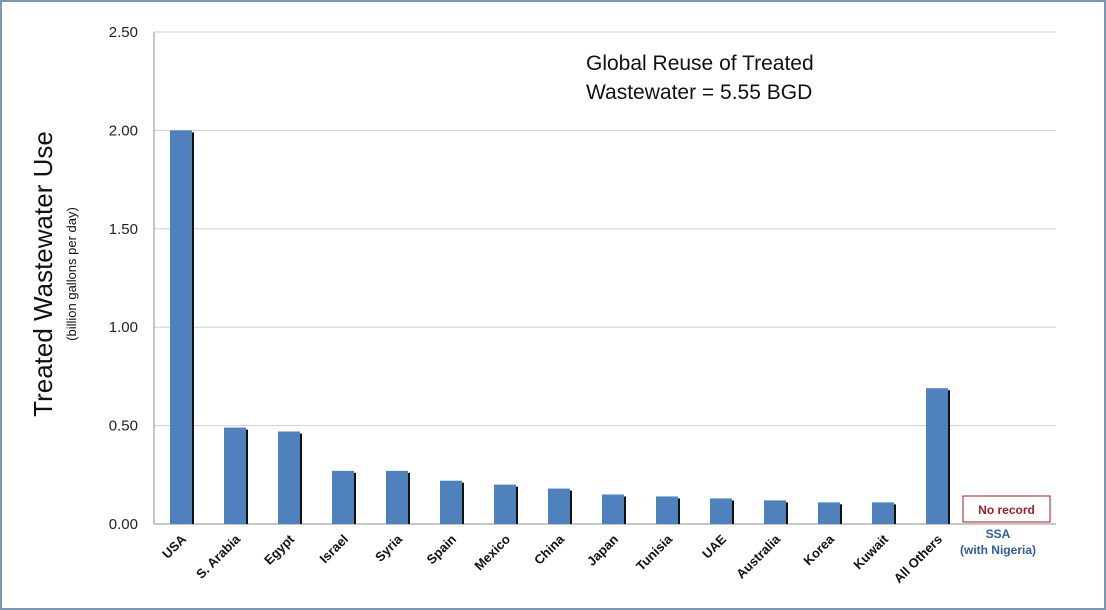 This screenshot has height=610, width=1106. Describe the element at coordinates (289, 477) in the screenshot. I see `bar-egypt` at that location.